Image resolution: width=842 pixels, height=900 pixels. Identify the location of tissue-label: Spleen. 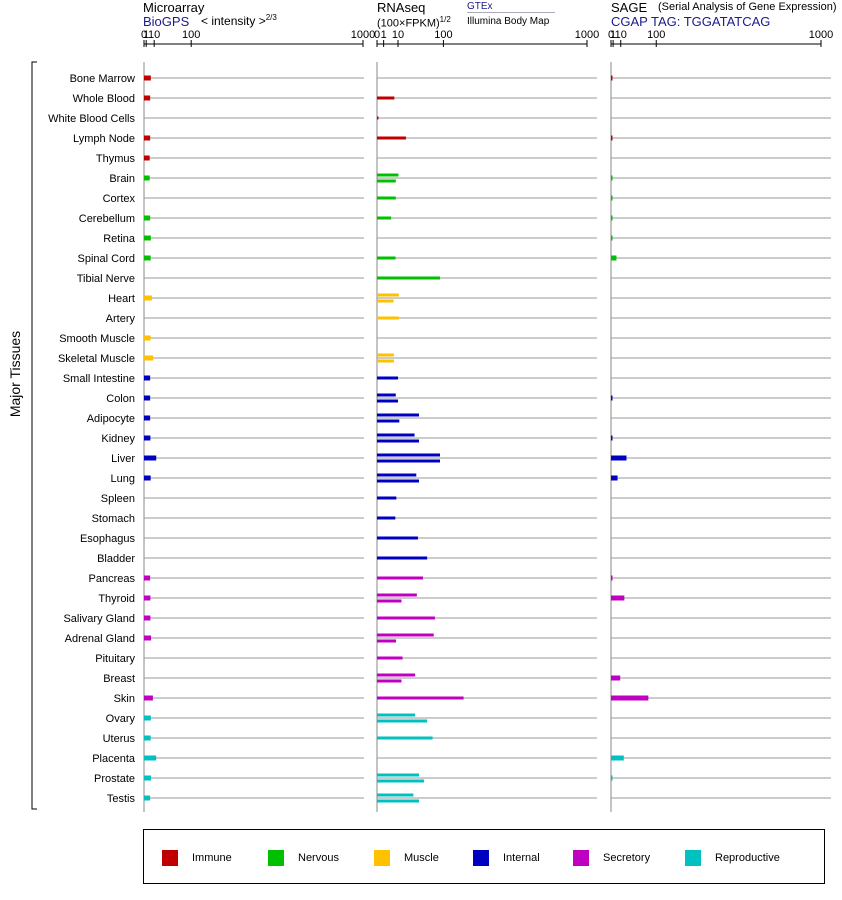
(118, 499).